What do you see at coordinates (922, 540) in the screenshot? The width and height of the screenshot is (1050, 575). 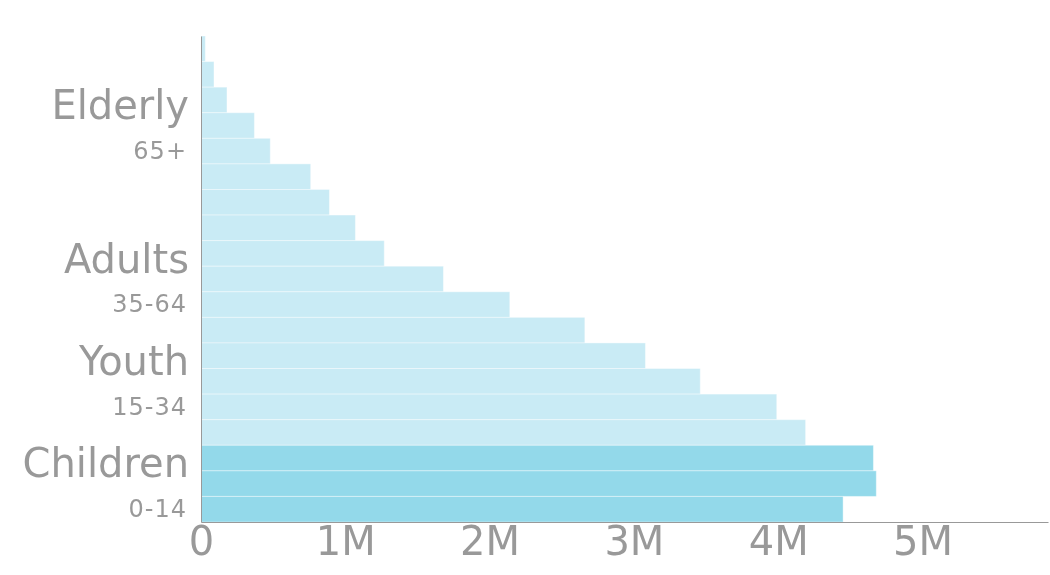 I see `x-tick-label: 5M` at bounding box center [922, 540].